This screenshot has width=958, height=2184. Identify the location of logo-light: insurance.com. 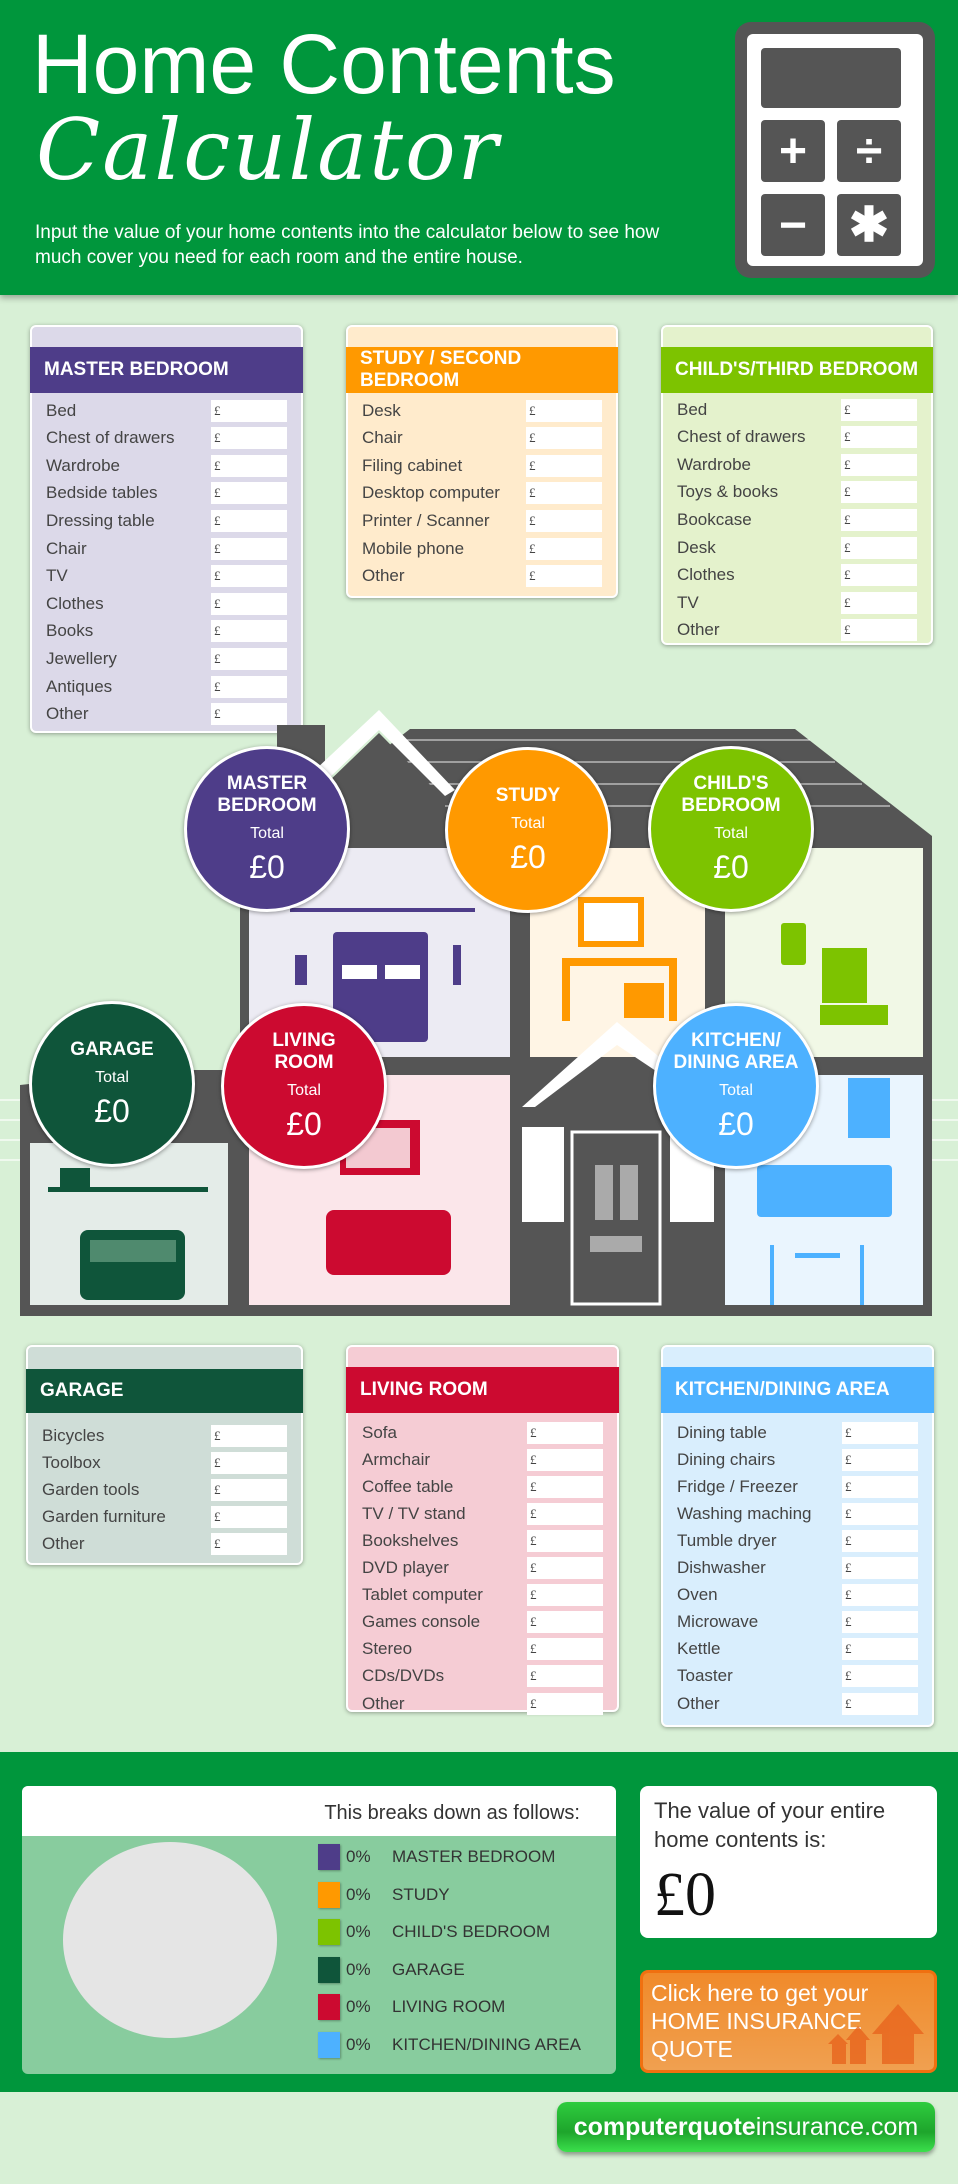
(837, 2126).